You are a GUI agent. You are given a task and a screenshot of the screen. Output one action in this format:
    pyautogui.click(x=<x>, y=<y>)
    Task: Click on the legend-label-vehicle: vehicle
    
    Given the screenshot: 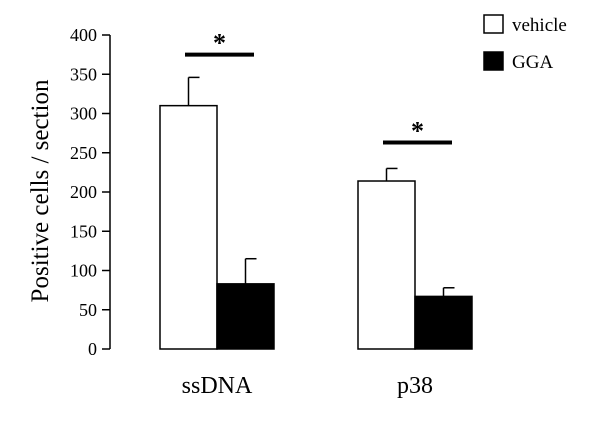 What is the action you would take?
    pyautogui.click(x=539, y=25)
    